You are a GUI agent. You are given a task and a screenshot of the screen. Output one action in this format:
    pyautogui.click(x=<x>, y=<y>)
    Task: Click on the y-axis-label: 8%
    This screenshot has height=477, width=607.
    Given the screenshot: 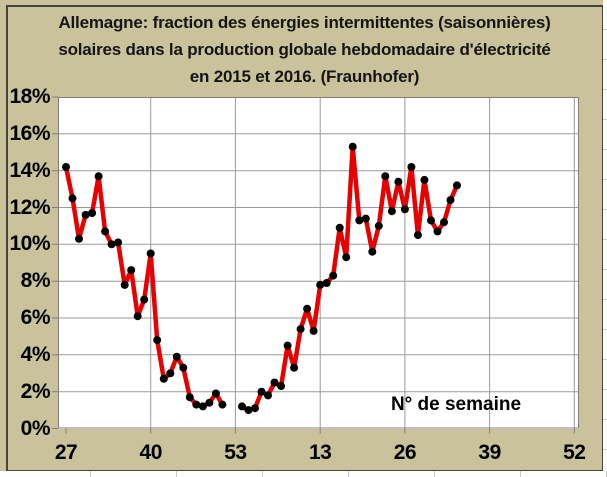 What is the action you would take?
    pyautogui.click(x=35, y=281)
    